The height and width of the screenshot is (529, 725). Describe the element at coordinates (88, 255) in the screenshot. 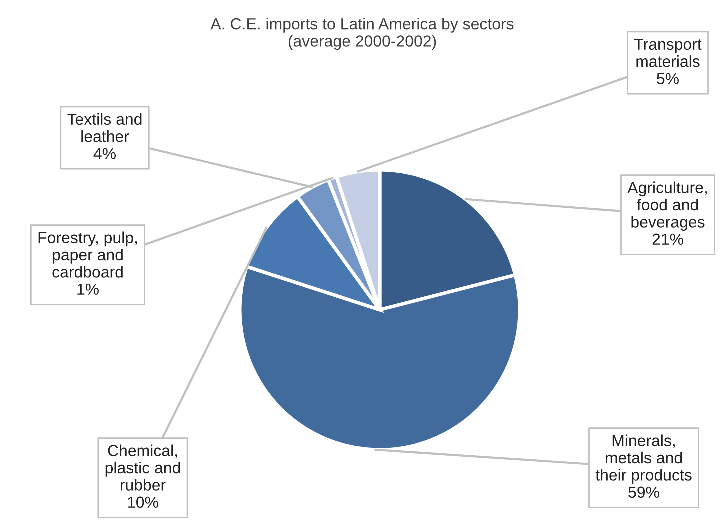

I see `slice-label: Forestry, pulp, paper and cardboard` at that location.